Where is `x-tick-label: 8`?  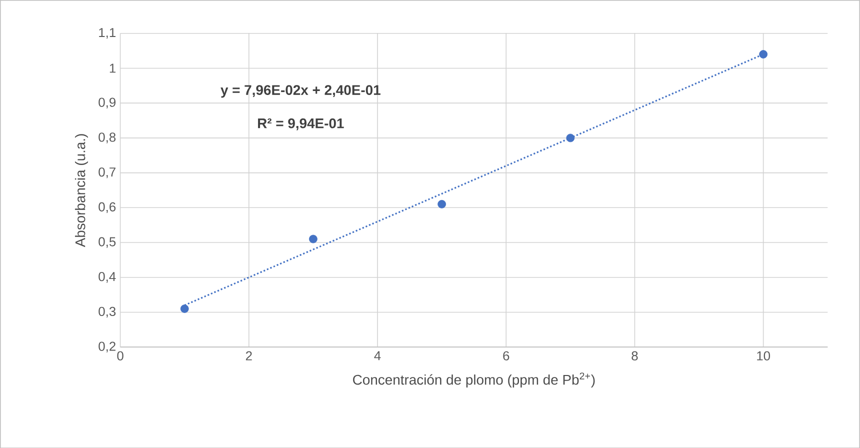 x-tick-label: 8 is located at coordinates (635, 355).